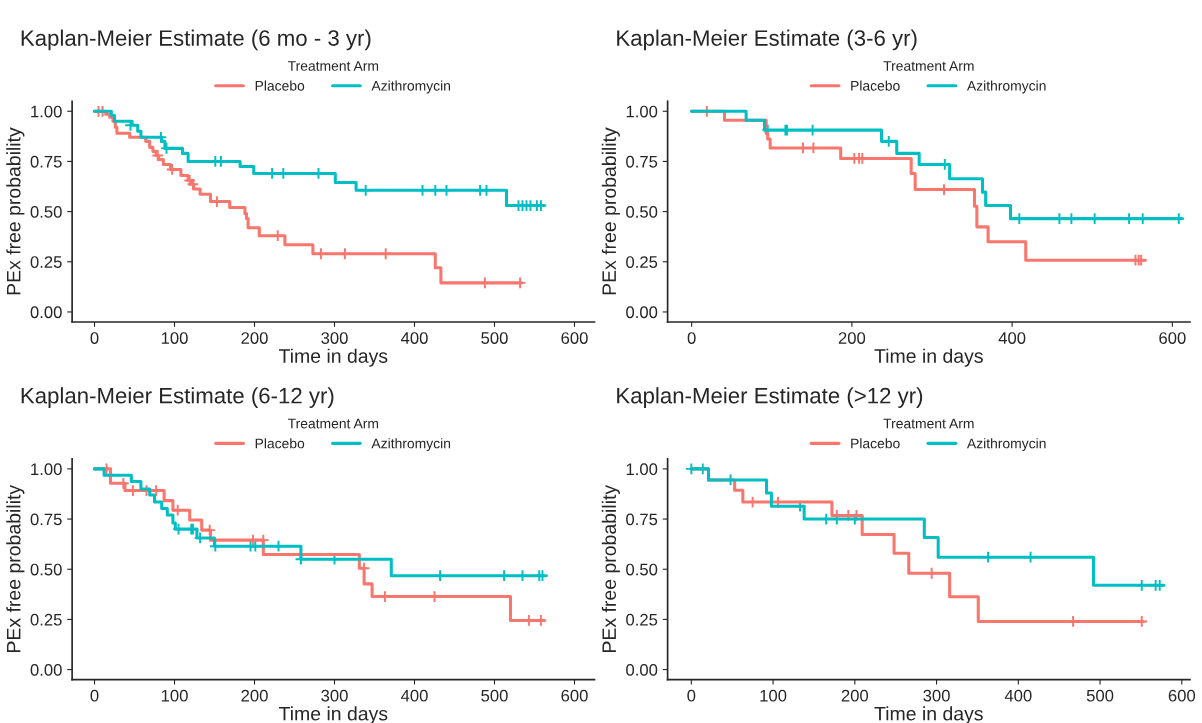  I want to click on chart-title: Kaplan-Meier Estimate (6 mo - 3 yr), so click(196, 40).